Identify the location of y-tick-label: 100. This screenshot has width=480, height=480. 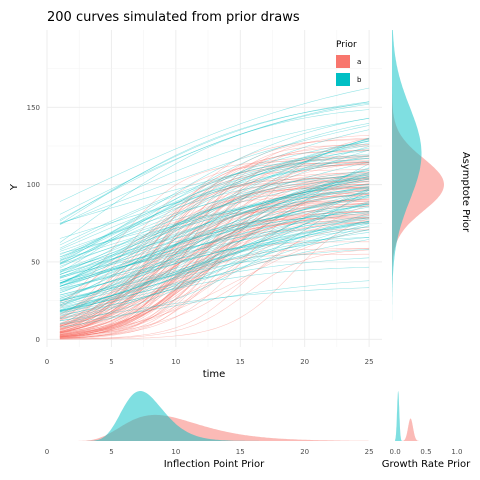
(33, 185).